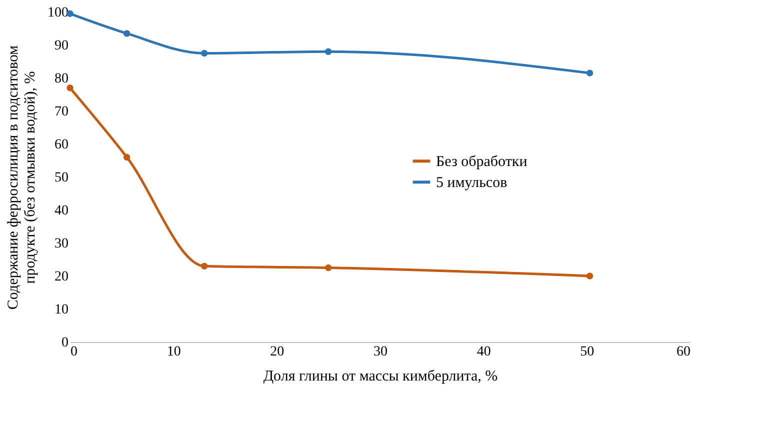 The image size is (763, 432). I want to click on x-tick-label: 60, so click(683, 352).